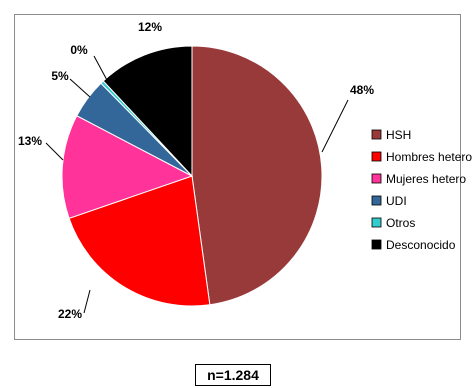  What do you see at coordinates (87, 301) in the screenshot?
I see `leader-line-hombres-hetero` at bounding box center [87, 301].